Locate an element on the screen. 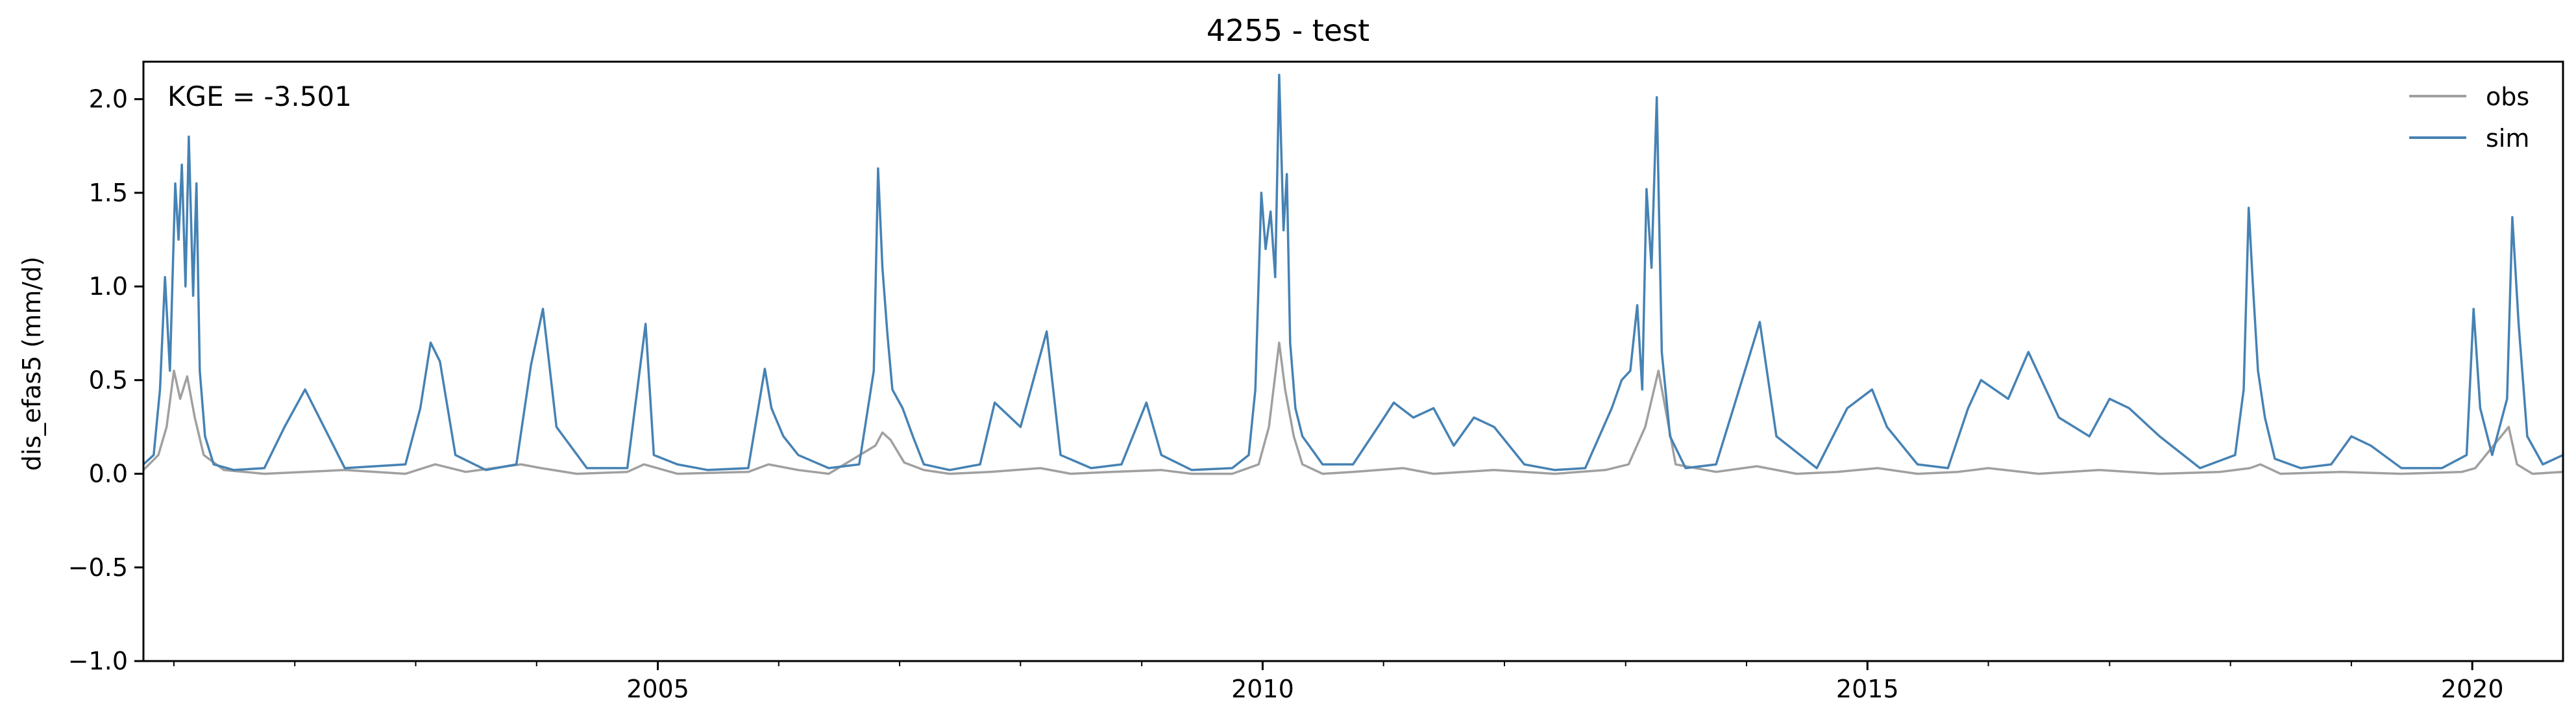  kge-annotation: KGE = -3.501 is located at coordinates (259, 96).